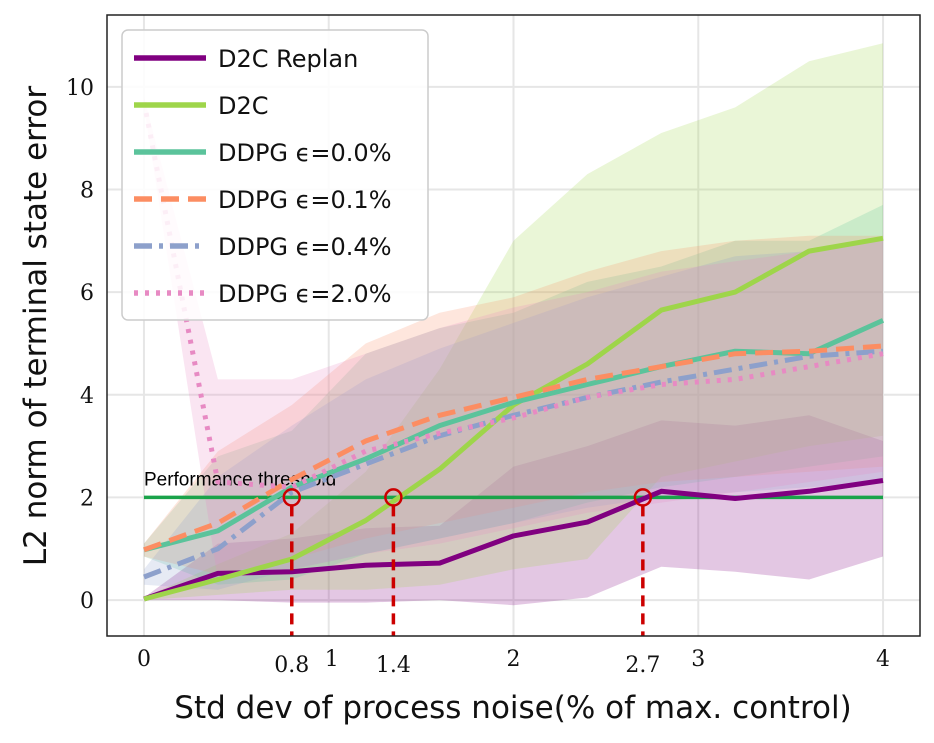 The width and height of the screenshot is (934, 743). I want to click on x-tick-label-0: 0, so click(144, 659).